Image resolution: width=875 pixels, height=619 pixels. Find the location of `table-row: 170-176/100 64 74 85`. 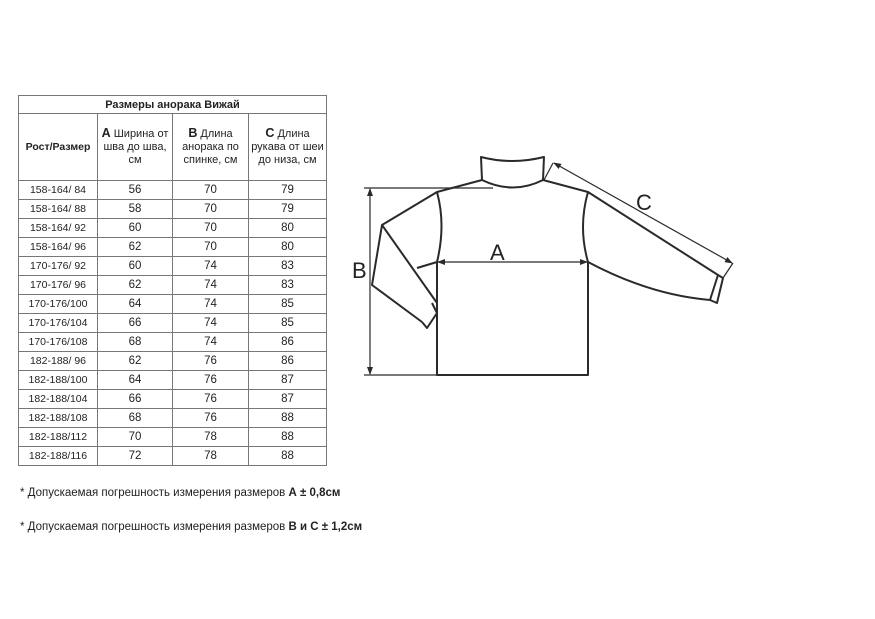

table-row: 170-176/100 64 74 85 is located at coordinates (173, 304).